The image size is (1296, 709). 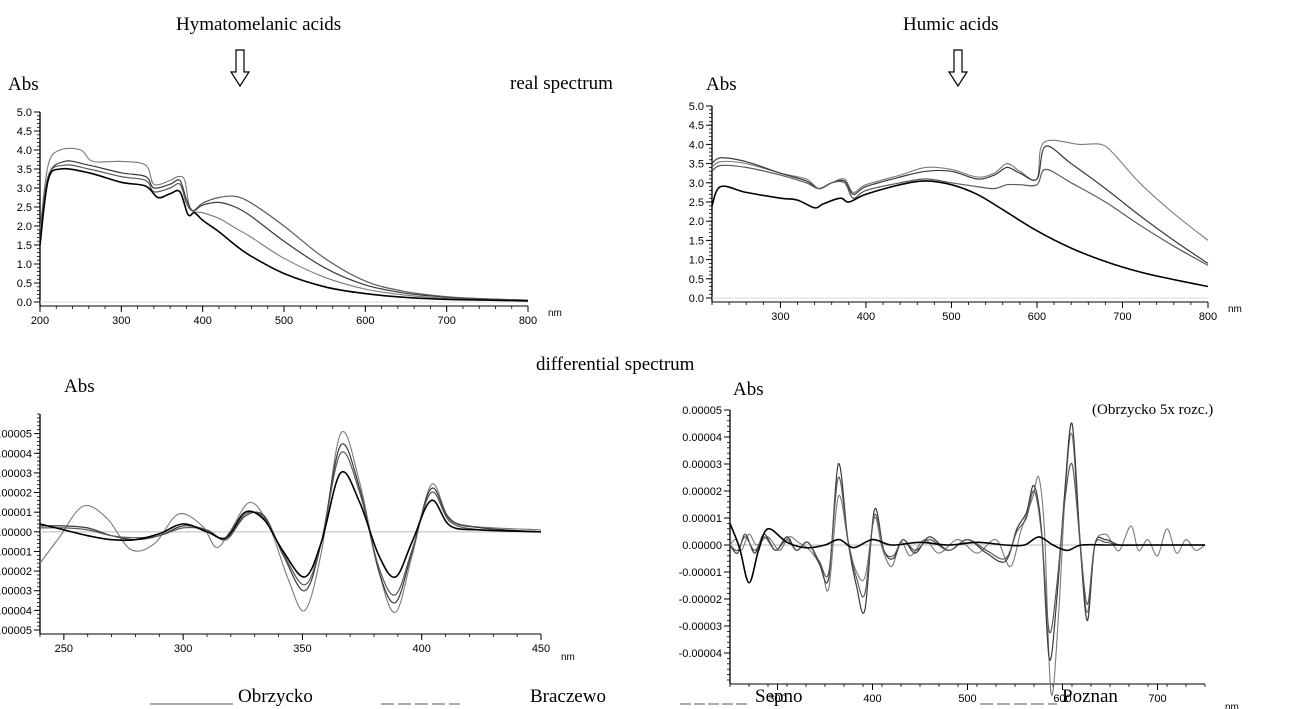 I want to click on chart4-ylabel: Abs, so click(x=748, y=389).